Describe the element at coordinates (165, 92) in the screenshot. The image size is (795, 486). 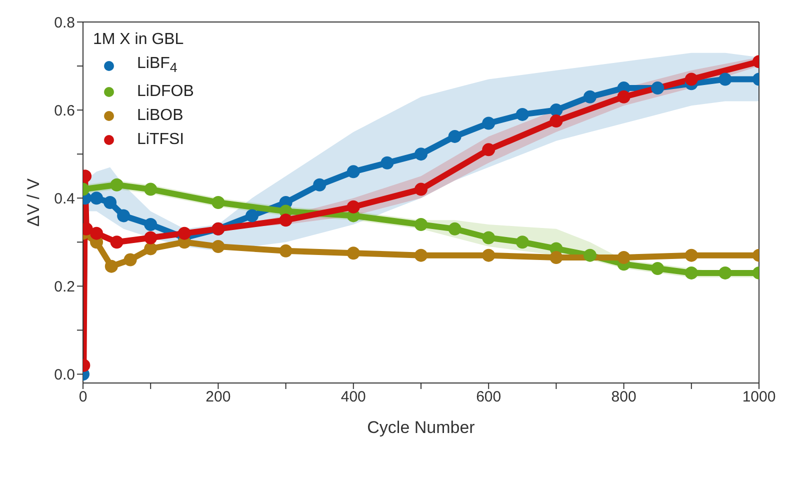
I see `legend-label: LiDFOB` at that location.